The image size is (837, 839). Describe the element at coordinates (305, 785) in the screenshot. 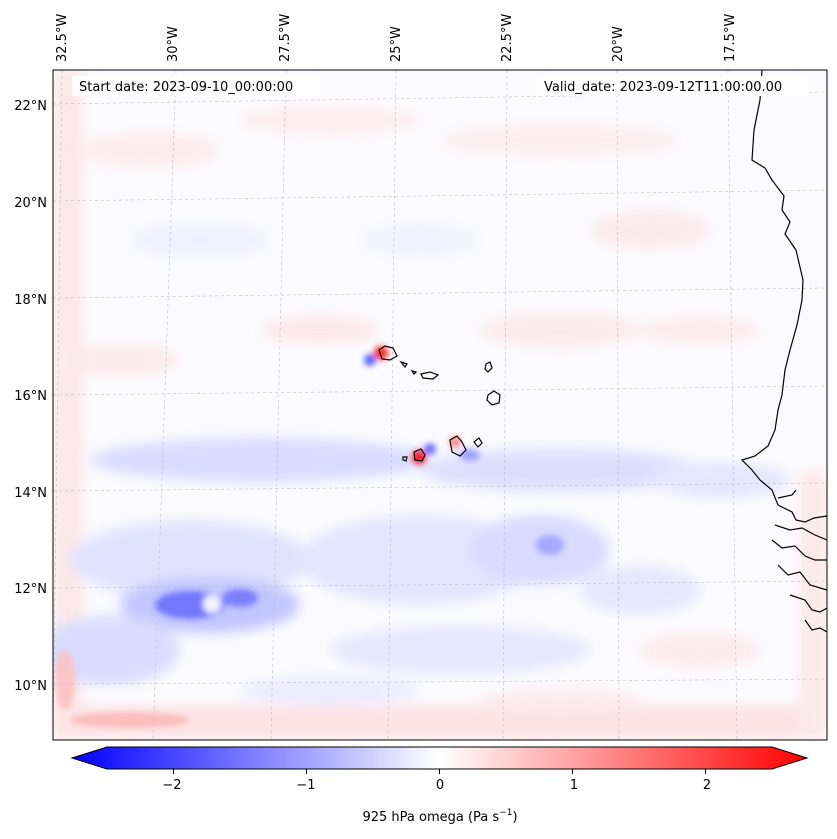

I see `colorbar-tick-label-neg1: −1` at that location.